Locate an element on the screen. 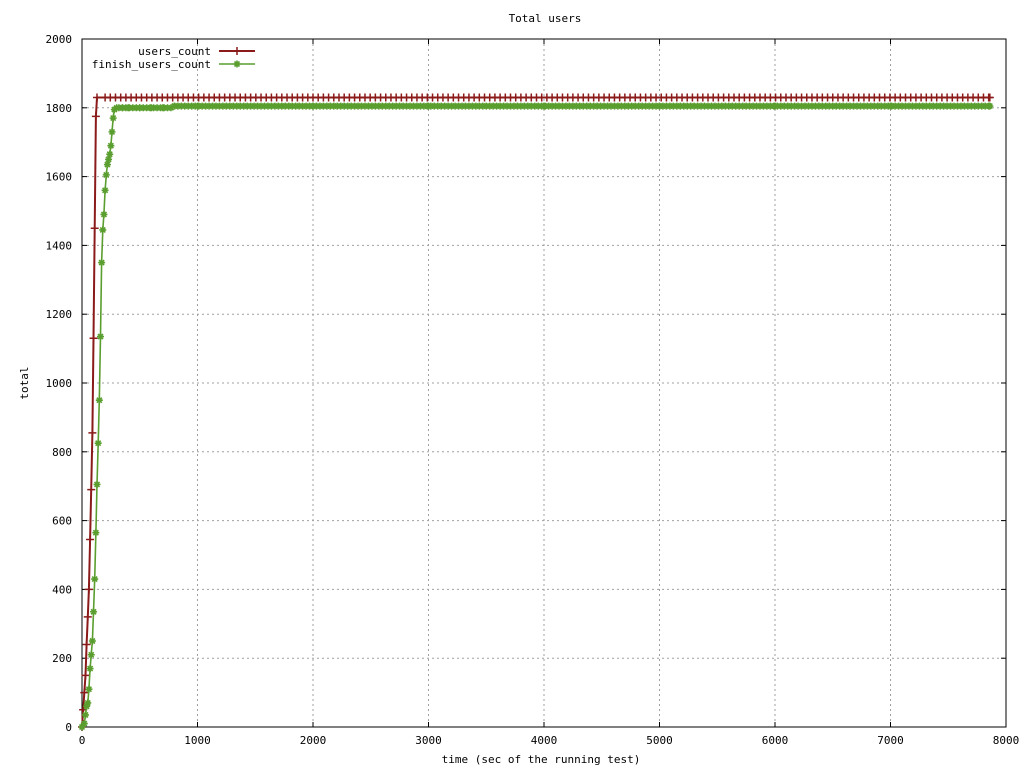 Image resolution: width=1024 pixels, height=768 pixels. y-axis-label: total is located at coordinates (24, 382).